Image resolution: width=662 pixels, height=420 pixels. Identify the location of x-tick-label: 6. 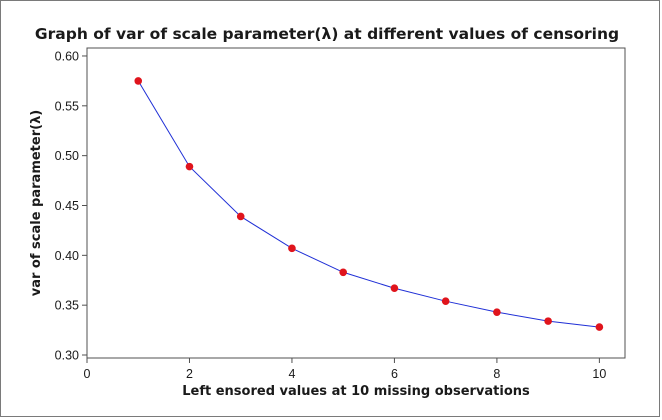
(394, 374).